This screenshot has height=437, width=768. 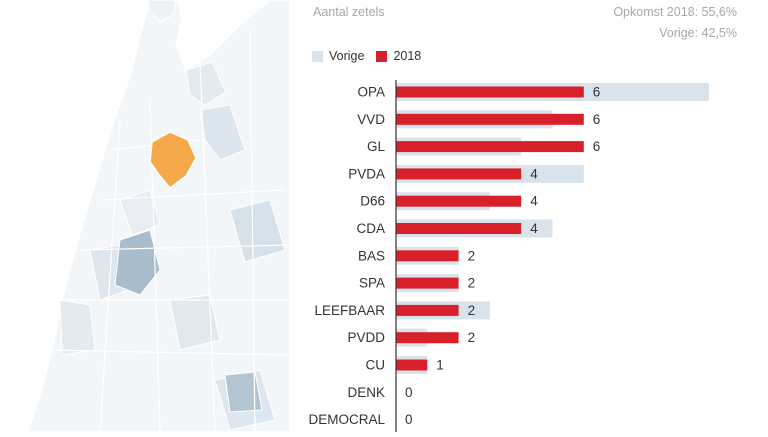 I want to click on category-label: GL, so click(x=376, y=146).